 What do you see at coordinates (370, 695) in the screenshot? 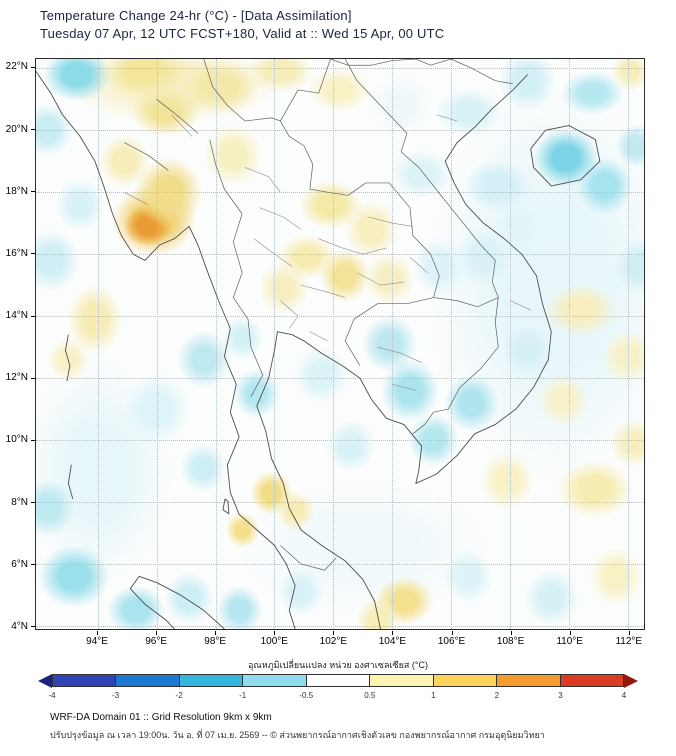
I see `colorbar-tick-label: 0.5` at bounding box center [370, 695].